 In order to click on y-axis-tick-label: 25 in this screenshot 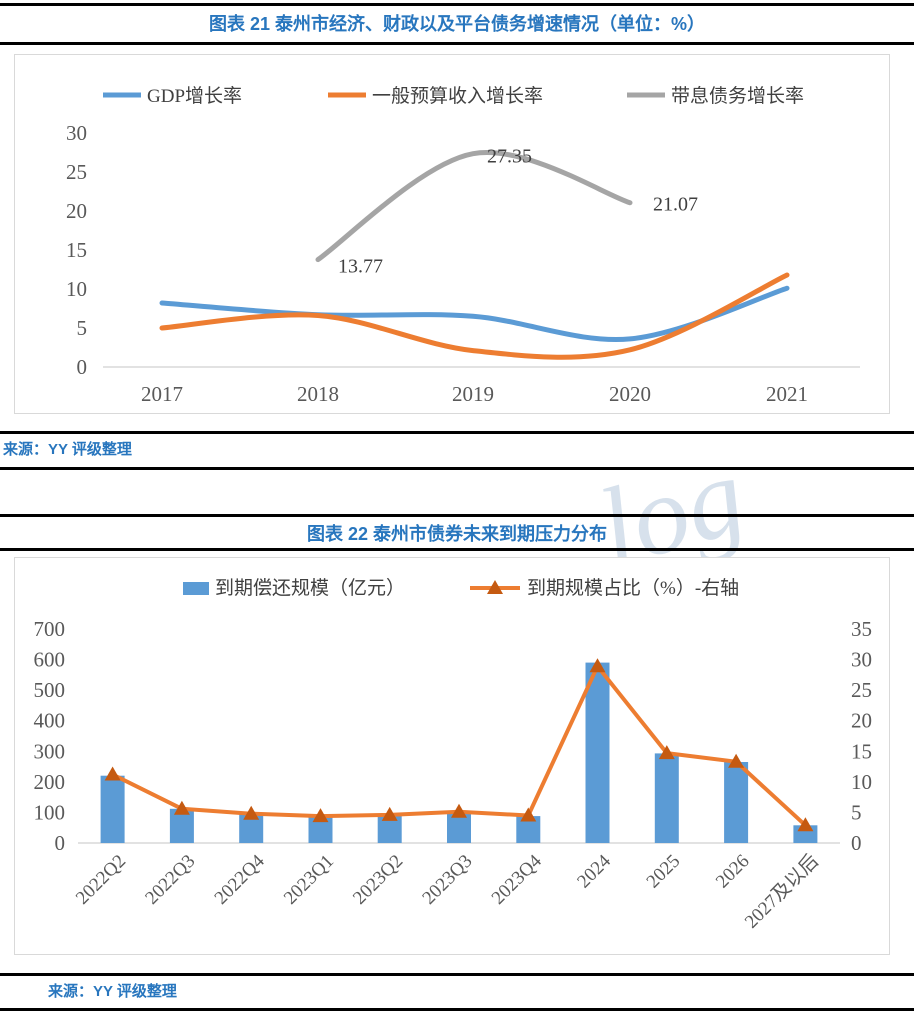, I will do `click(76, 172)`.